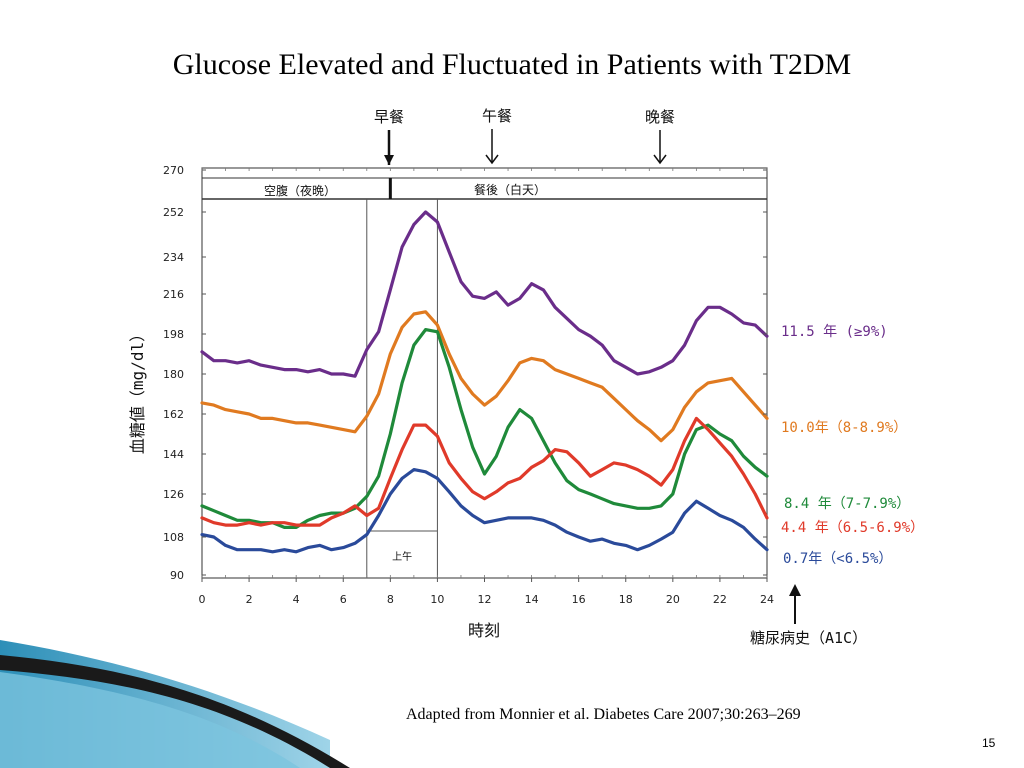 The height and width of the screenshot is (768, 1024). Describe the element at coordinates (173, 374) in the screenshot. I see `y-tick-label: 180` at that location.